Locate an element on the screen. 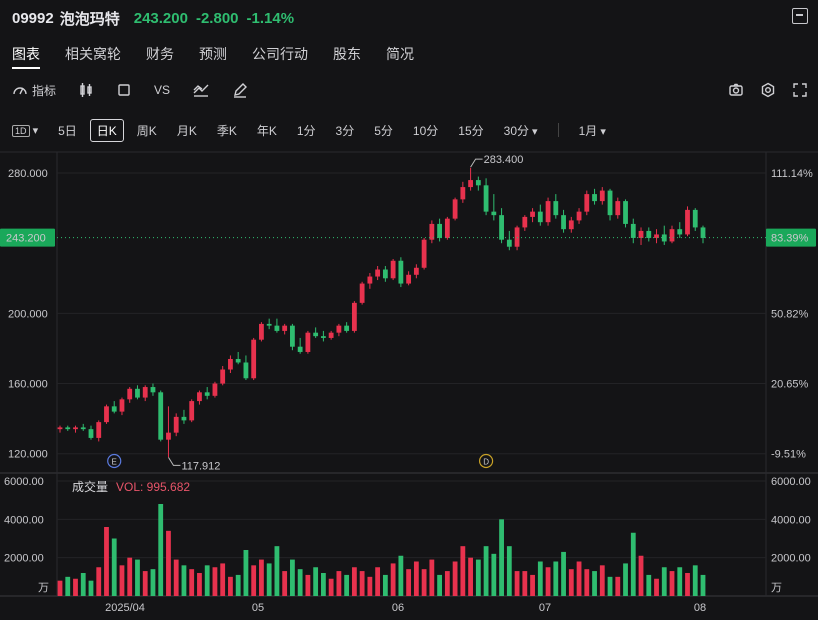  period-6: 1分 is located at coordinates (306, 130).